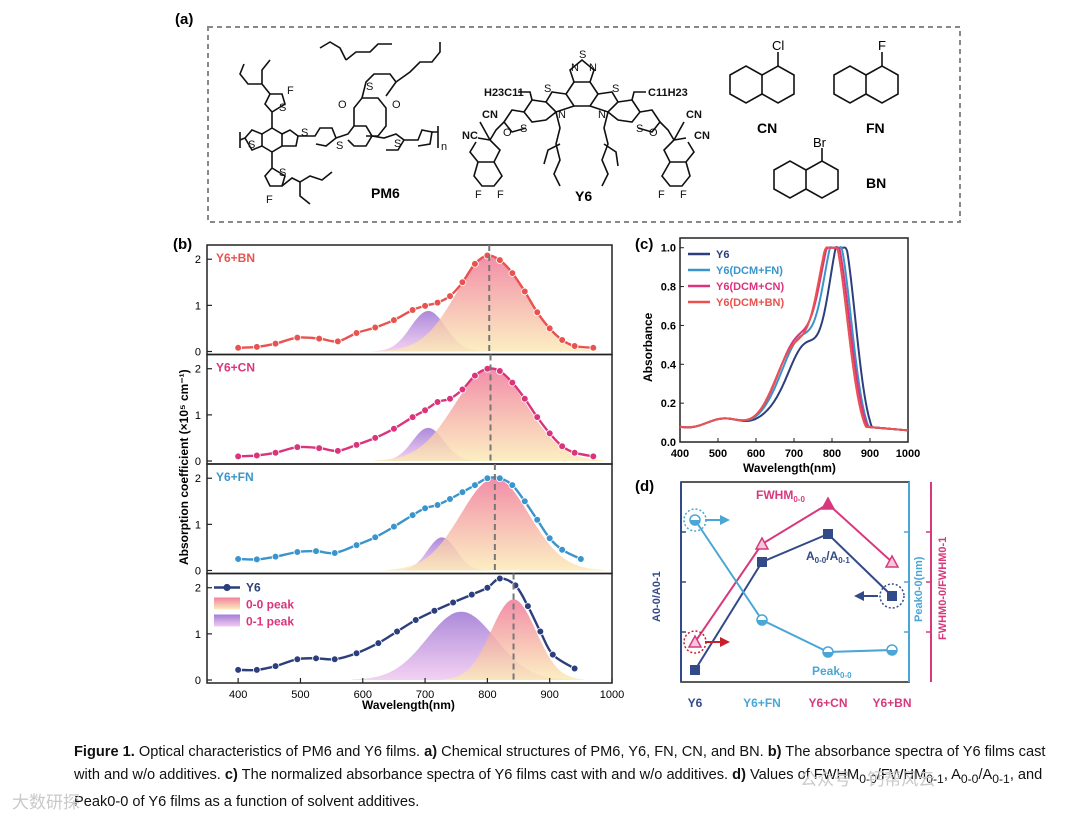 The image size is (1080, 818). What do you see at coordinates (182, 244) in the screenshot?
I see `panel-label-b: (b)` at bounding box center [182, 244].